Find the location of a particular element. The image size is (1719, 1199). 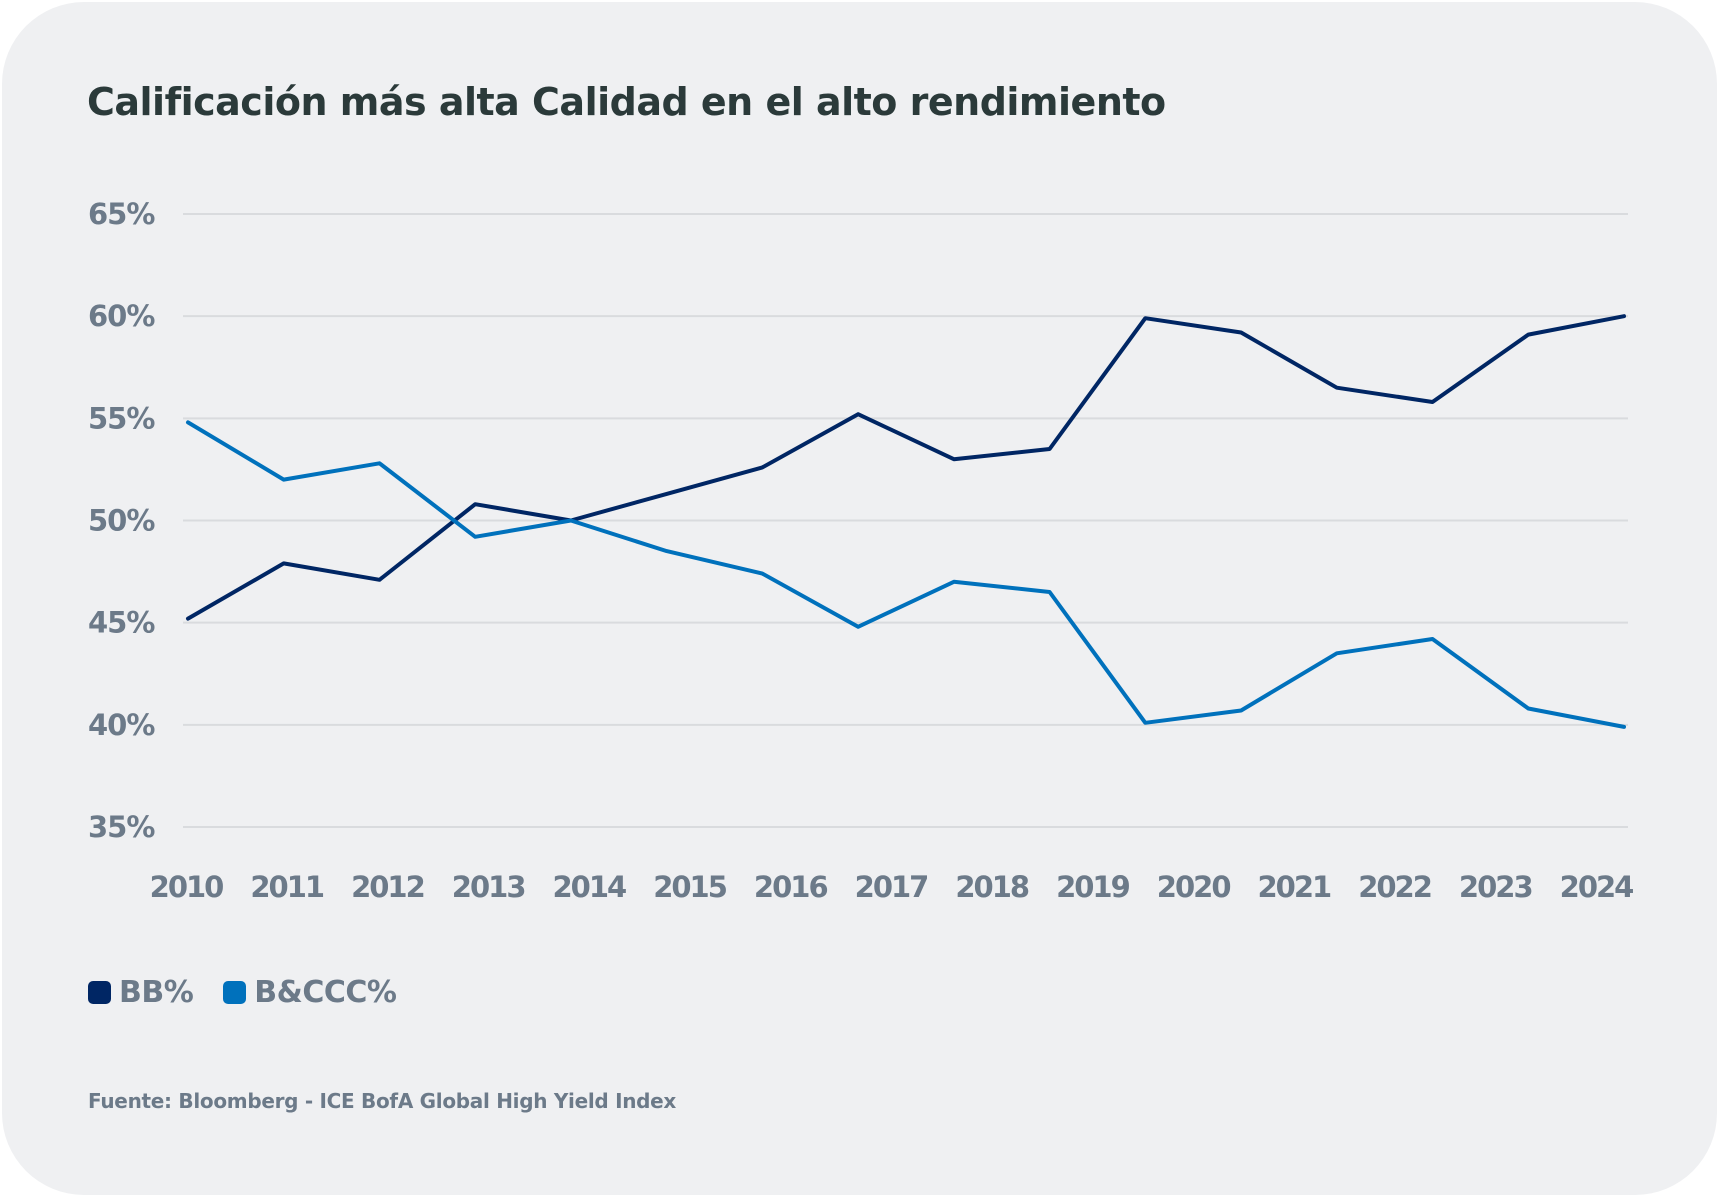

y-tick-label: 55% is located at coordinates (121, 418).